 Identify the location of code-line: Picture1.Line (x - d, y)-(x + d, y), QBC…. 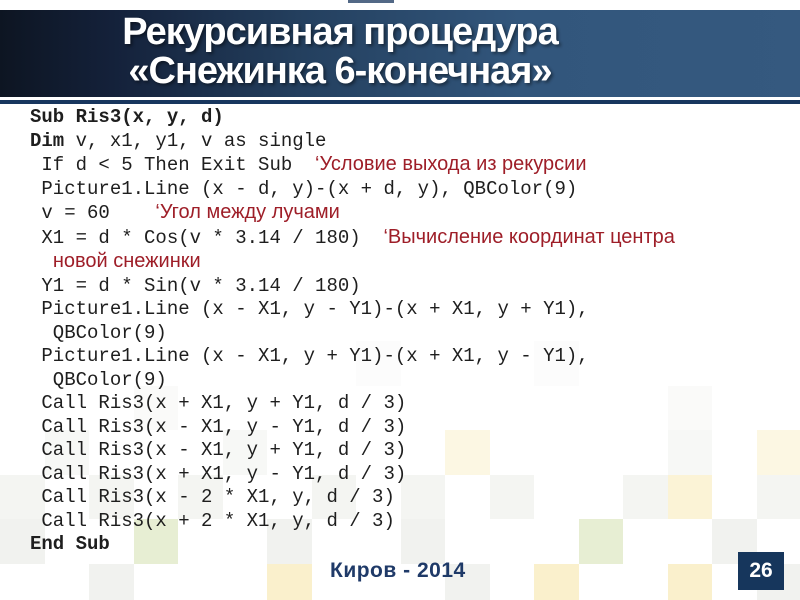
(415, 190).